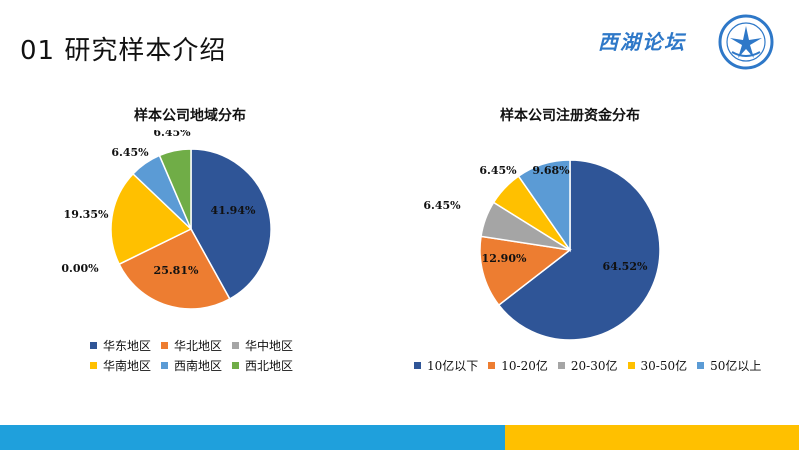  I want to click on slide-title: 01 研究样本介绍, so click(123, 51).